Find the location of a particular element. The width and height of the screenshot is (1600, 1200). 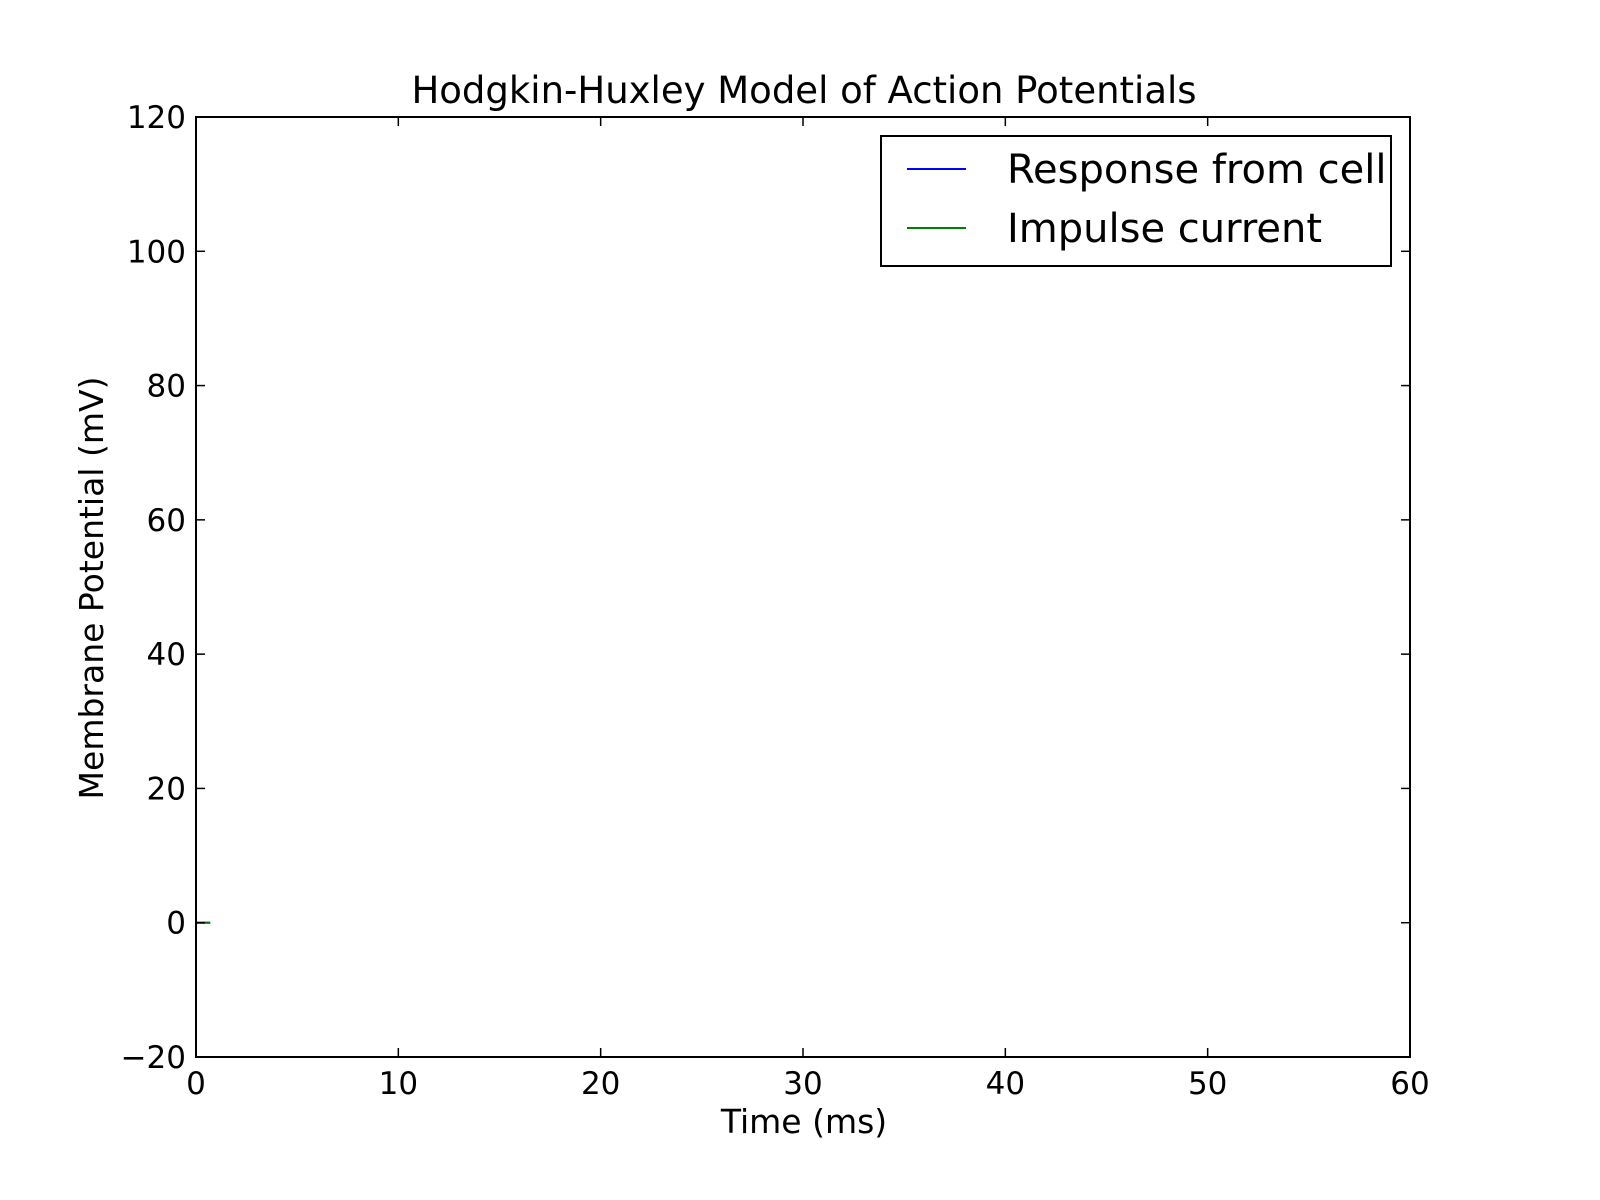

legend-label: Impulse current is located at coordinates (1164, 229).